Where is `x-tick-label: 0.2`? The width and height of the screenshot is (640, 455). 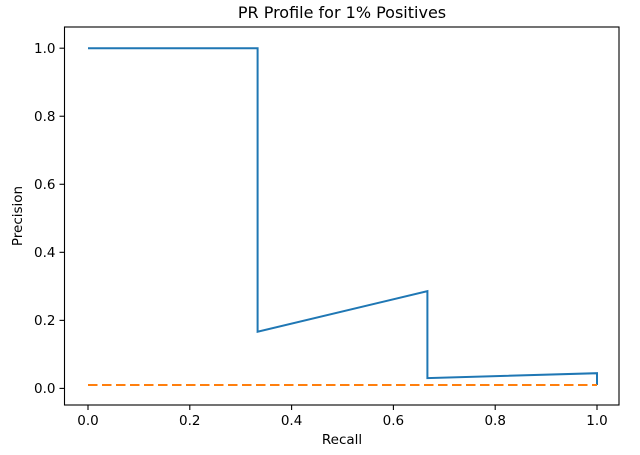
x-tick-label: 0.2 is located at coordinates (189, 421).